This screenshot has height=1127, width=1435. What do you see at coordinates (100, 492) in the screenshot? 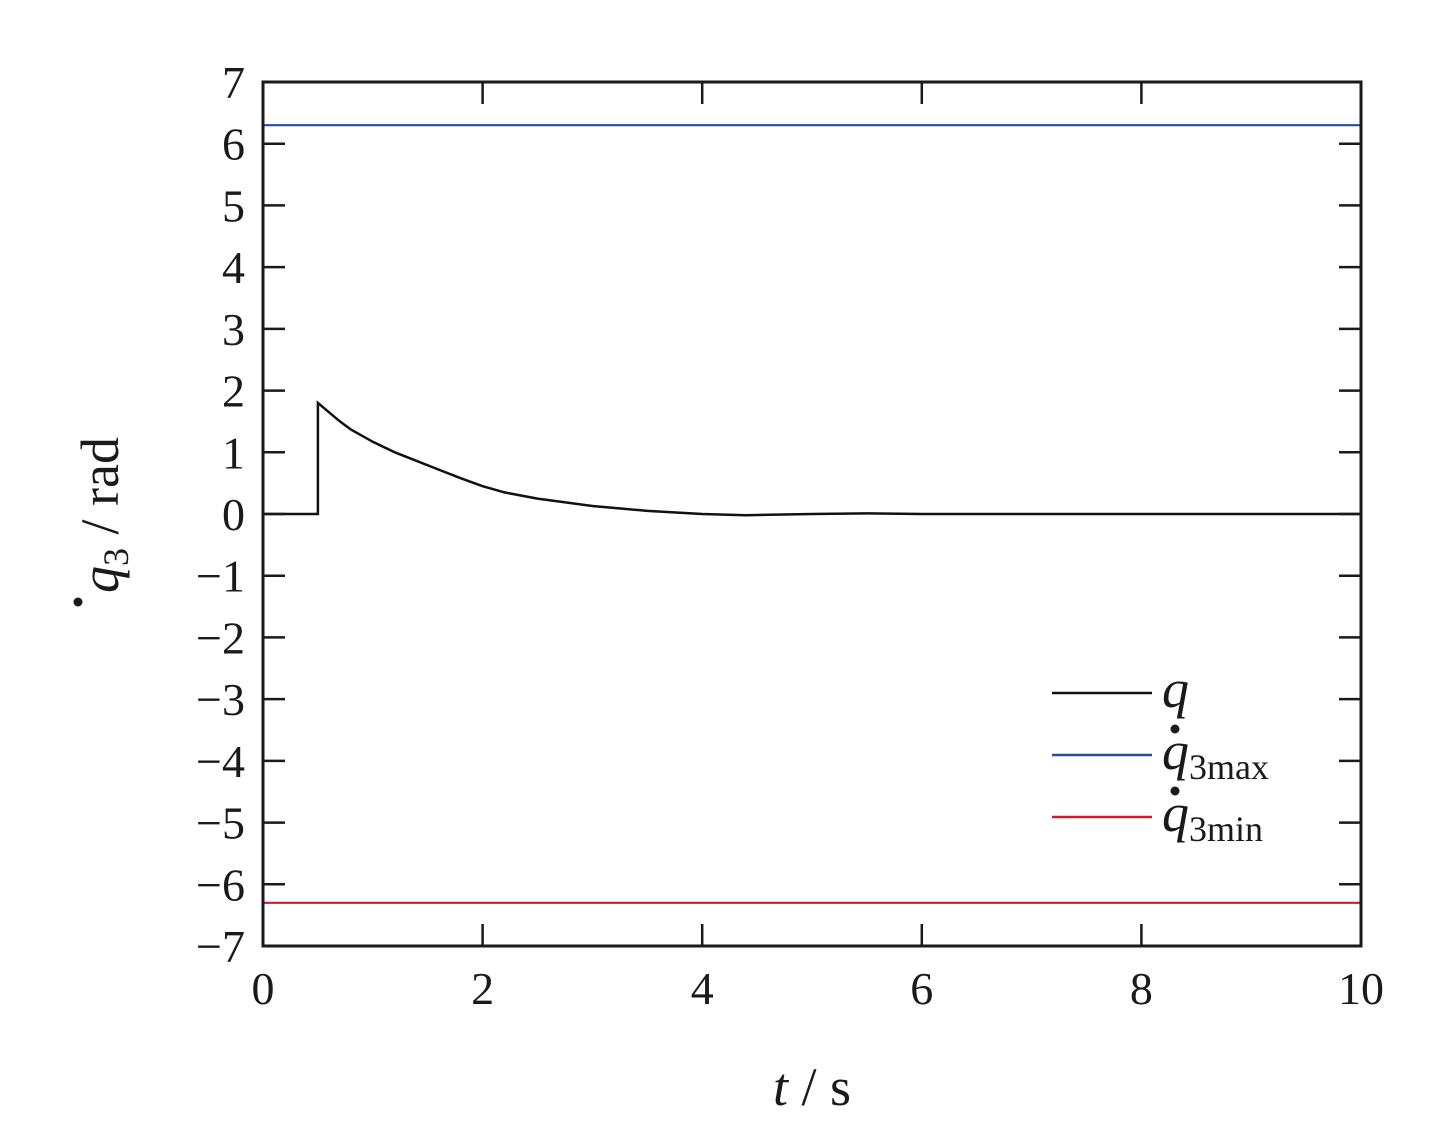
I see `y-axis-unit: / rad` at bounding box center [100, 492].